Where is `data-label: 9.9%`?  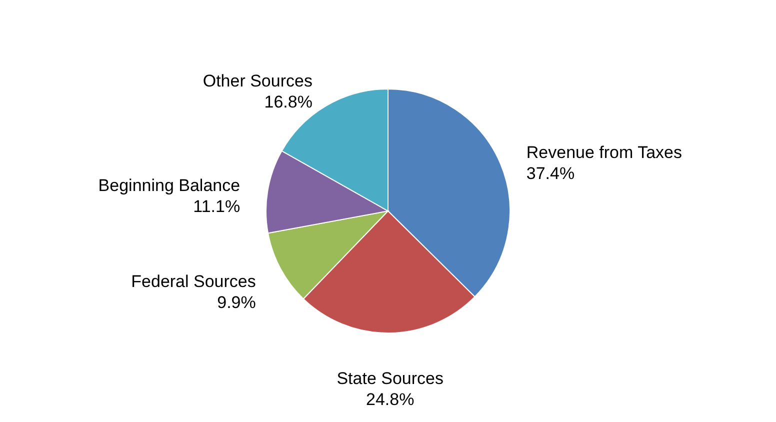 data-label: 9.9% is located at coordinates (236, 302).